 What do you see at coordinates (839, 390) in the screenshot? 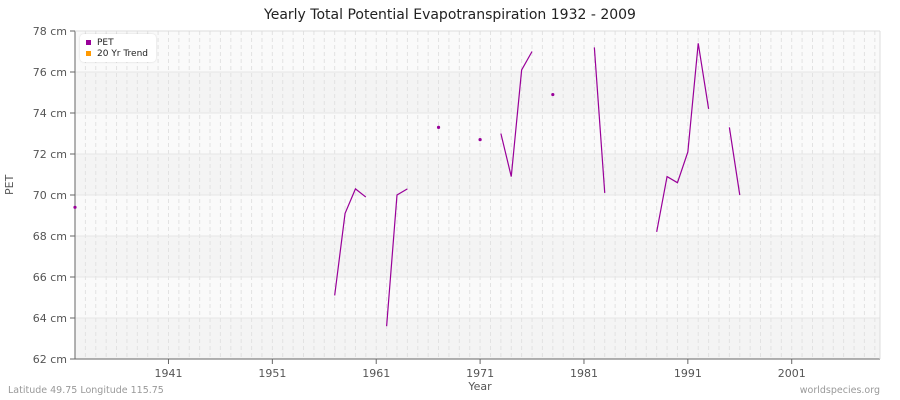
I see `source-caption: worldspecies.org` at bounding box center [839, 390].